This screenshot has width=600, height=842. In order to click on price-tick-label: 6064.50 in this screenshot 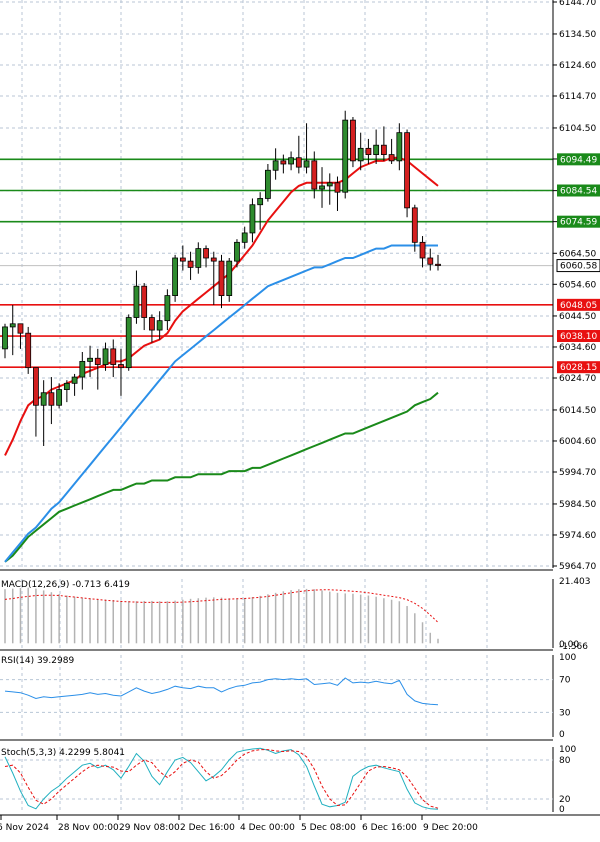, I will do `click(577, 254)`.